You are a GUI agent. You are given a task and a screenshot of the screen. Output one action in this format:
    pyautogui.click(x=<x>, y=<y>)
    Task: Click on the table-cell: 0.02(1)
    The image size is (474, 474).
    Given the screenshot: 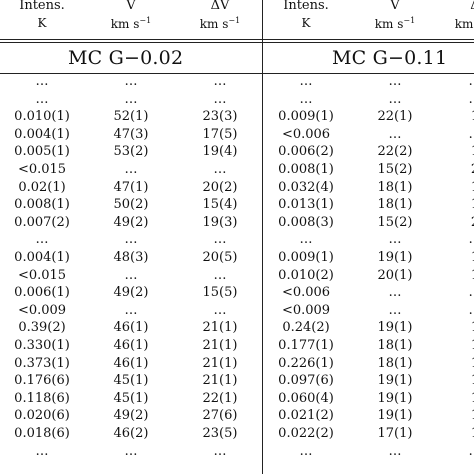 What is the action you would take?
    pyautogui.click(x=42, y=187)
    